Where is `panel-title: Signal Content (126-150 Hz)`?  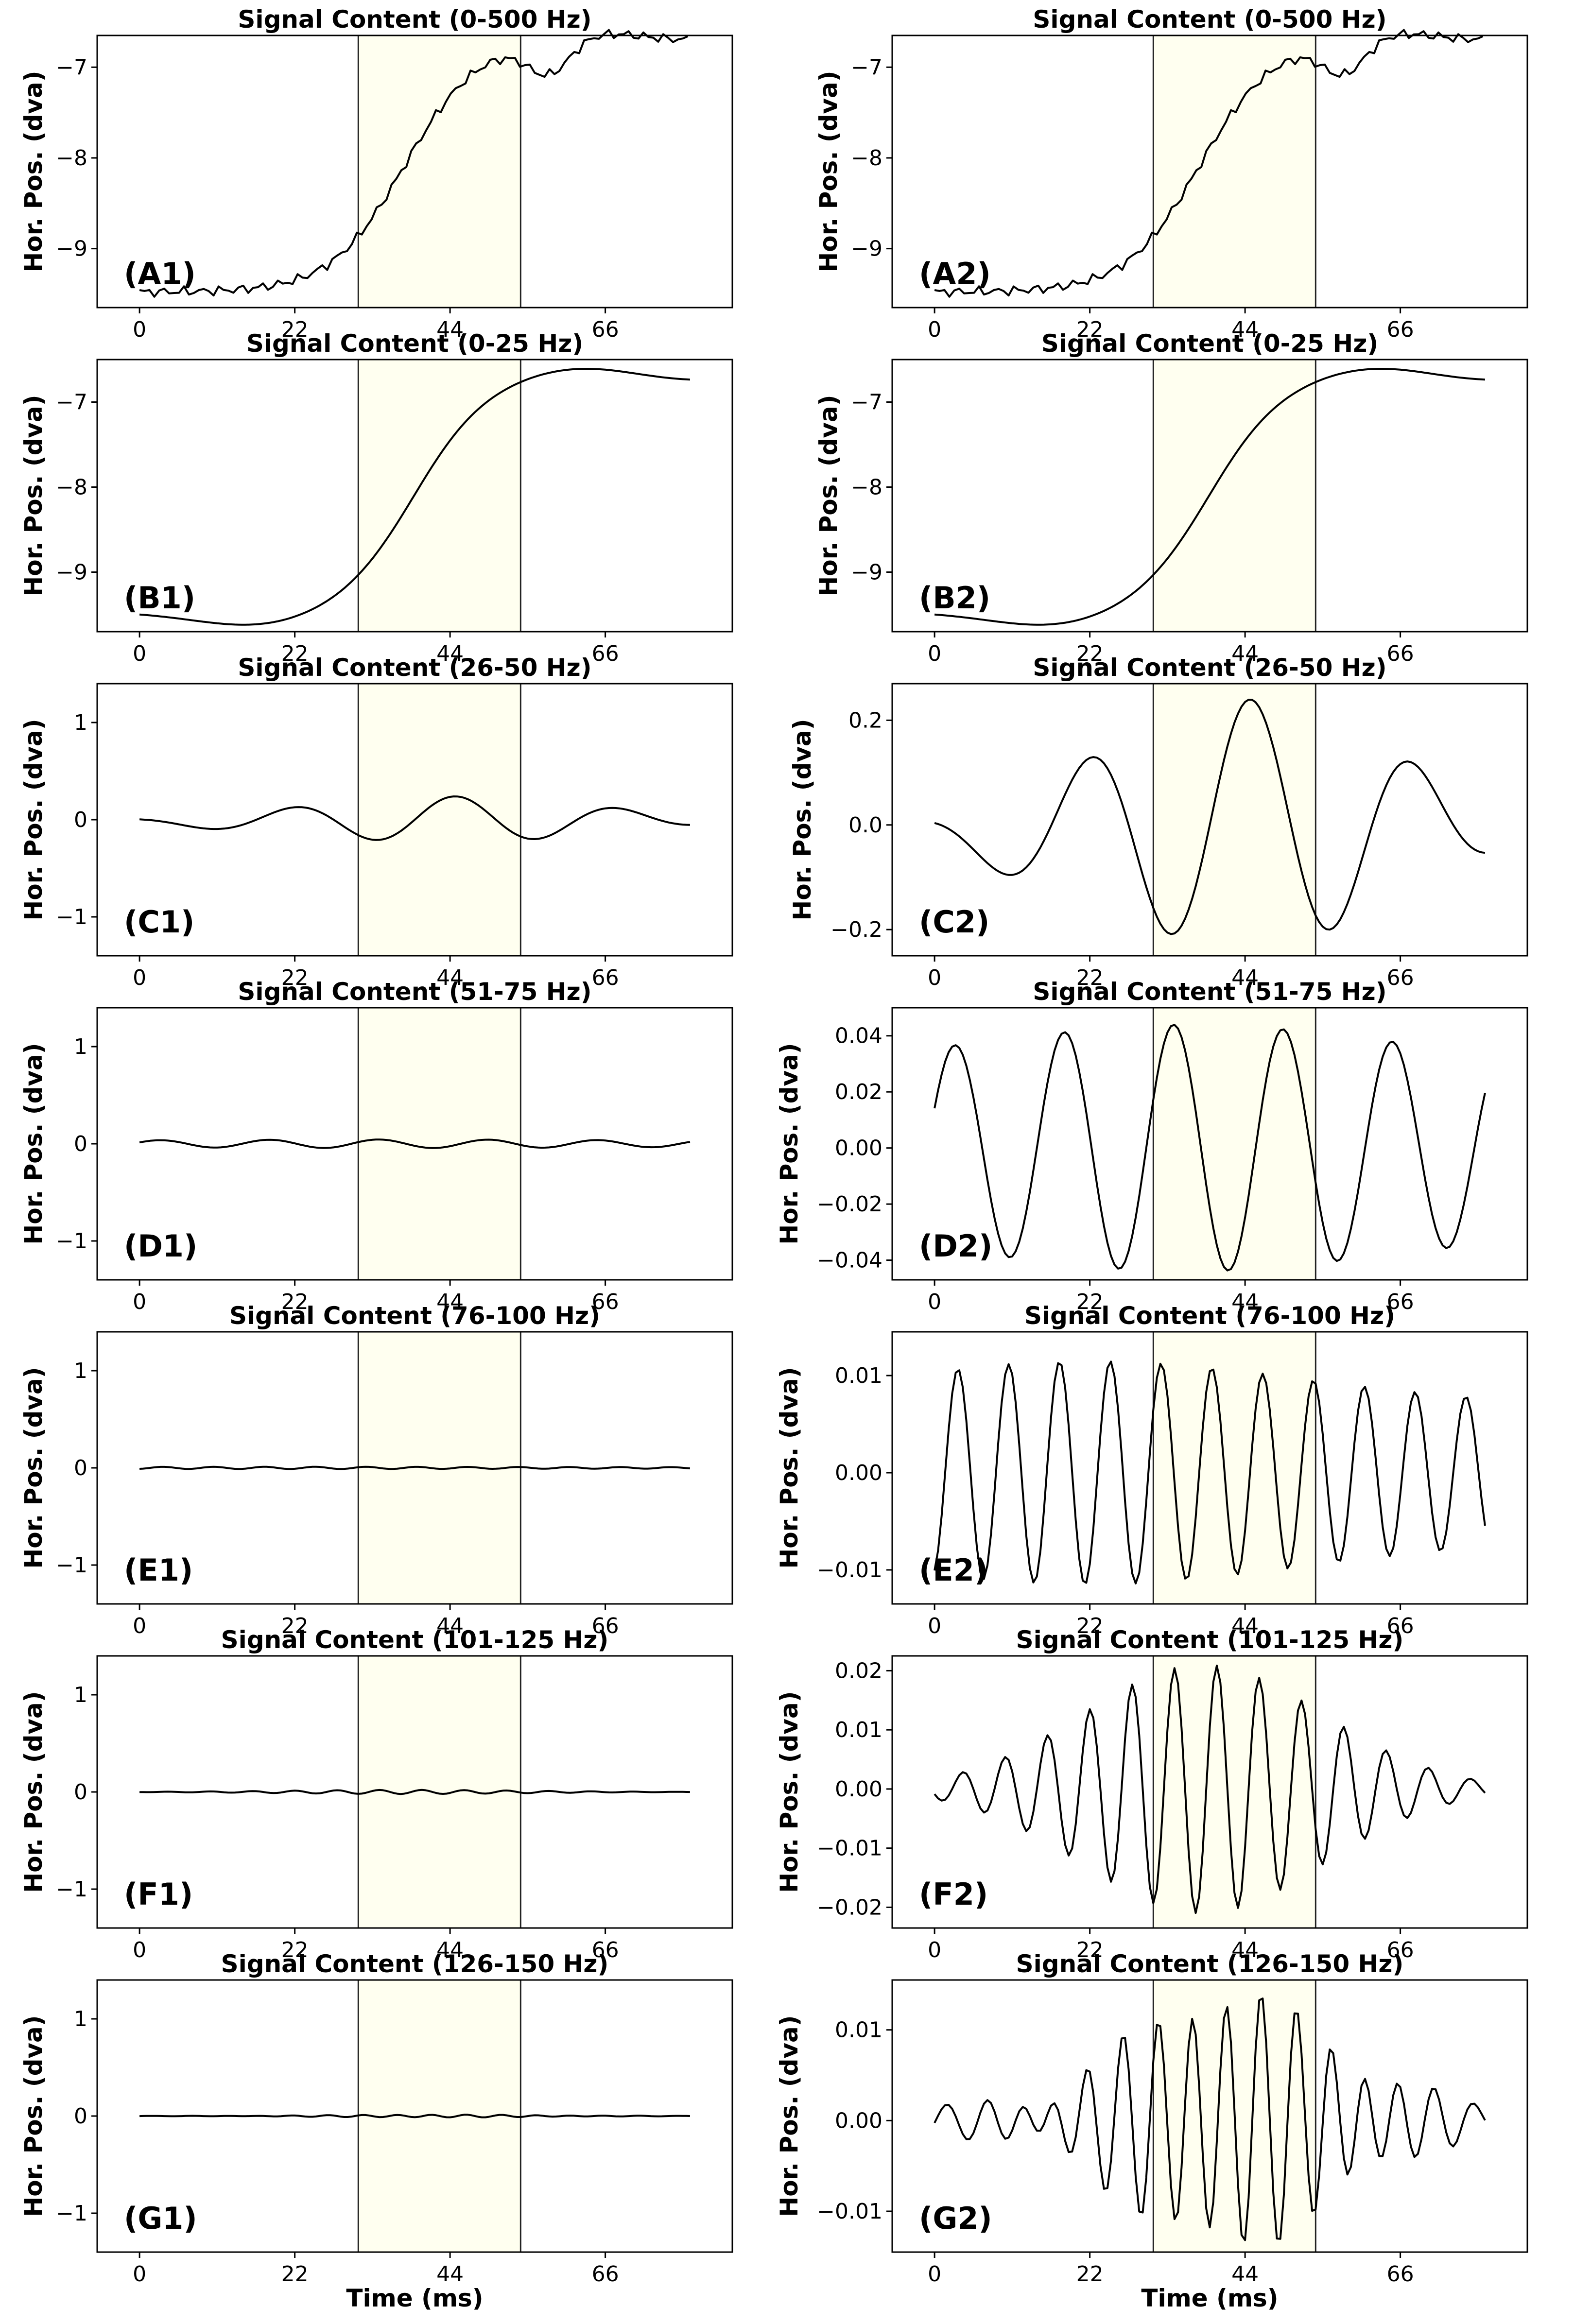
panel-title: Signal Content (126-150 Hz) is located at coordinates (1210, 1964).